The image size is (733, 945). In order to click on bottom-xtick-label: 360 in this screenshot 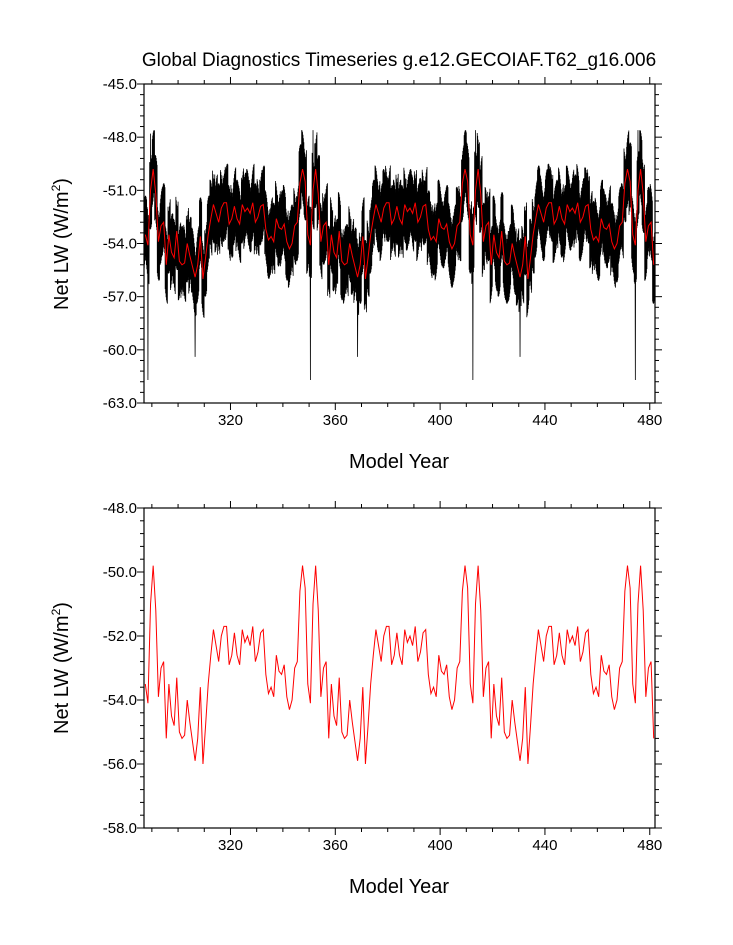, I will do `click(335, 845)`.